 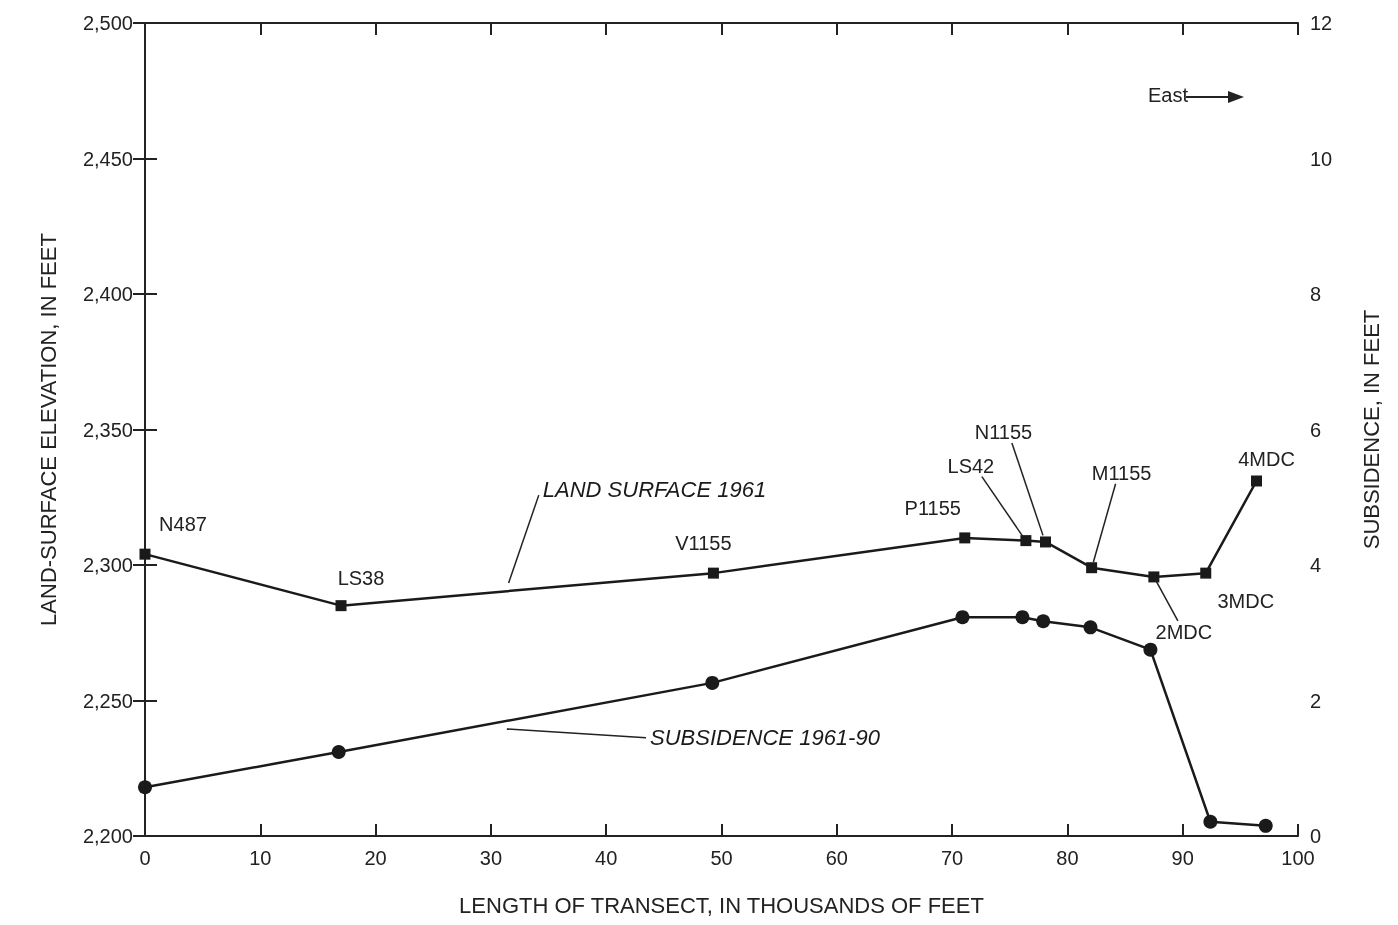 I want to click on y2-tick-label: 12, so click(x=1321, y=23).